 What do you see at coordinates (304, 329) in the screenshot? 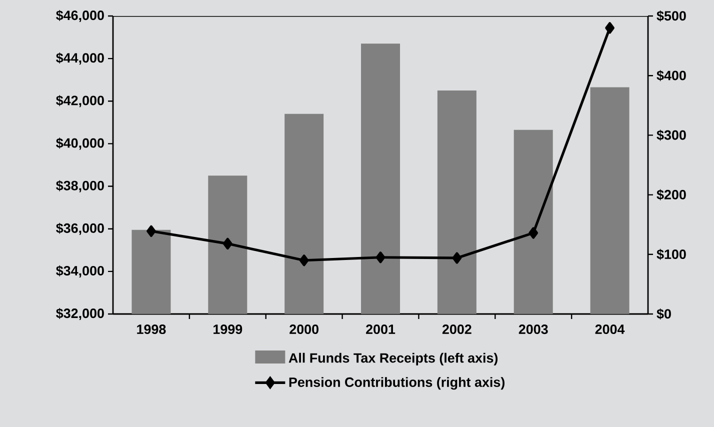
I see `x-tick-label: 2000` at bounding box center [304, 329].